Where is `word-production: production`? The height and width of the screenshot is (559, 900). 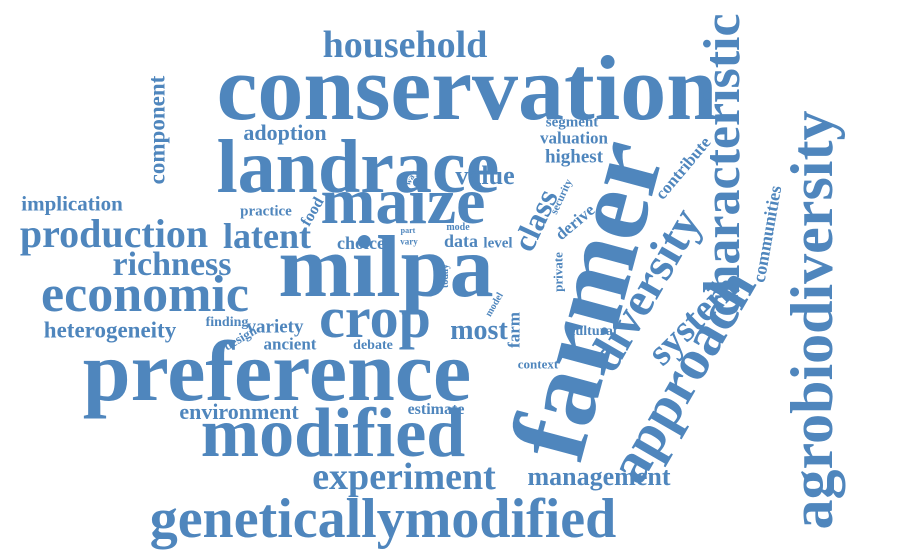
word-production: production is located at coordinates (114, 233).